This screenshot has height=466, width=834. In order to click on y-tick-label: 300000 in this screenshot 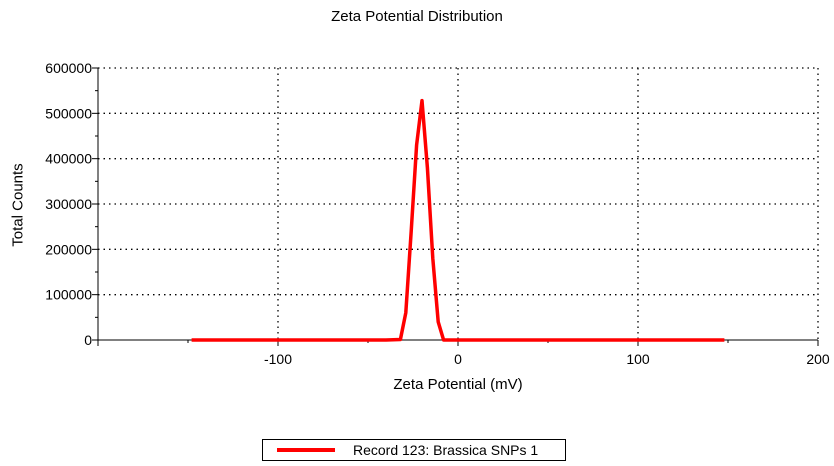, I will do `click(68, 204)`.